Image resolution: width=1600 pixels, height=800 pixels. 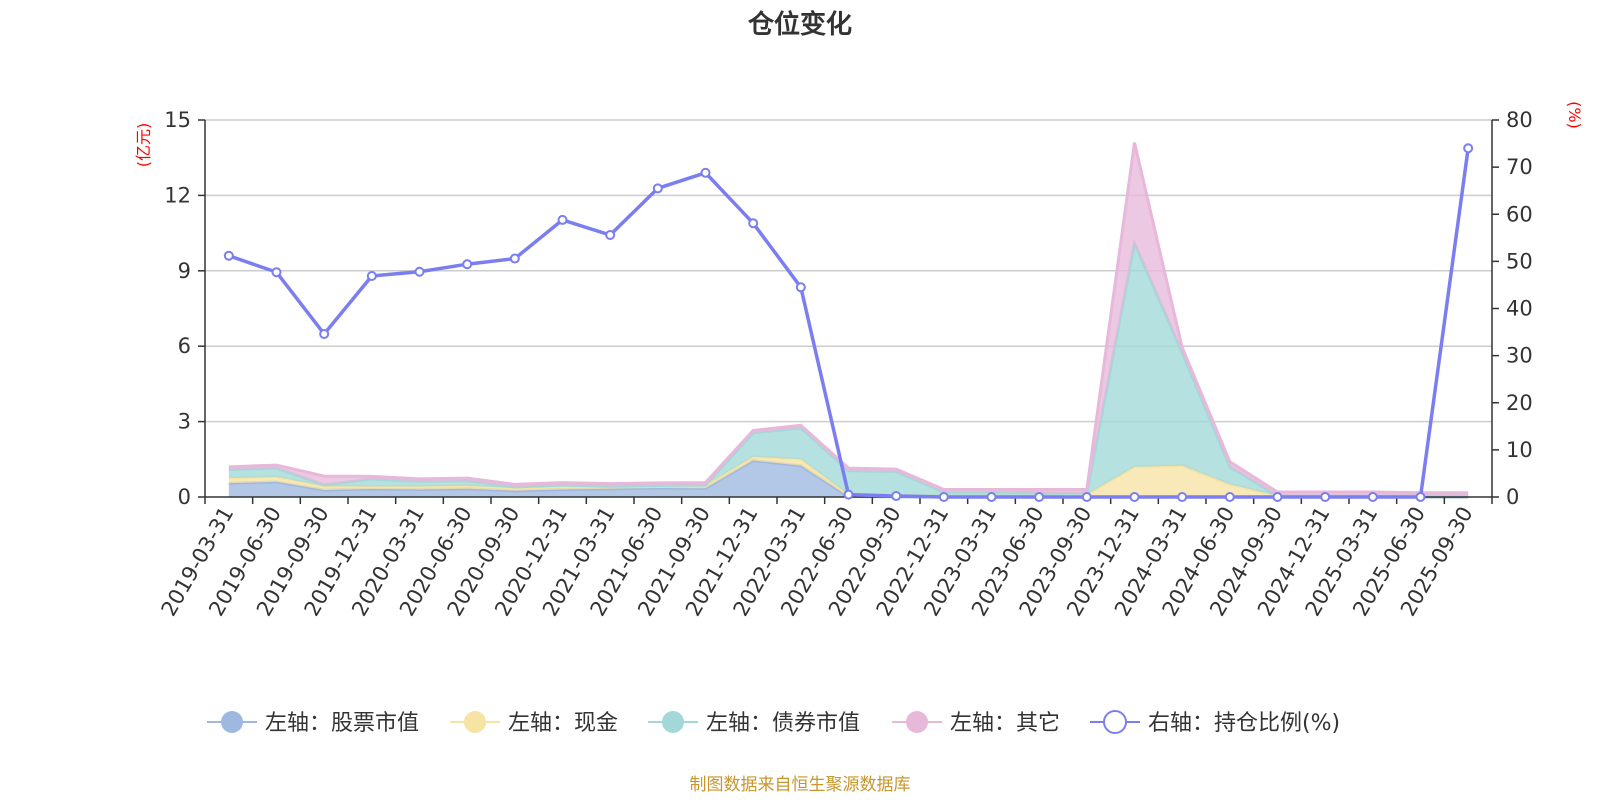 What do you see at coordinates (1519, 214) in the screenshot?
I see `right-tick-label: 60` at bounding box center [1519, 214].